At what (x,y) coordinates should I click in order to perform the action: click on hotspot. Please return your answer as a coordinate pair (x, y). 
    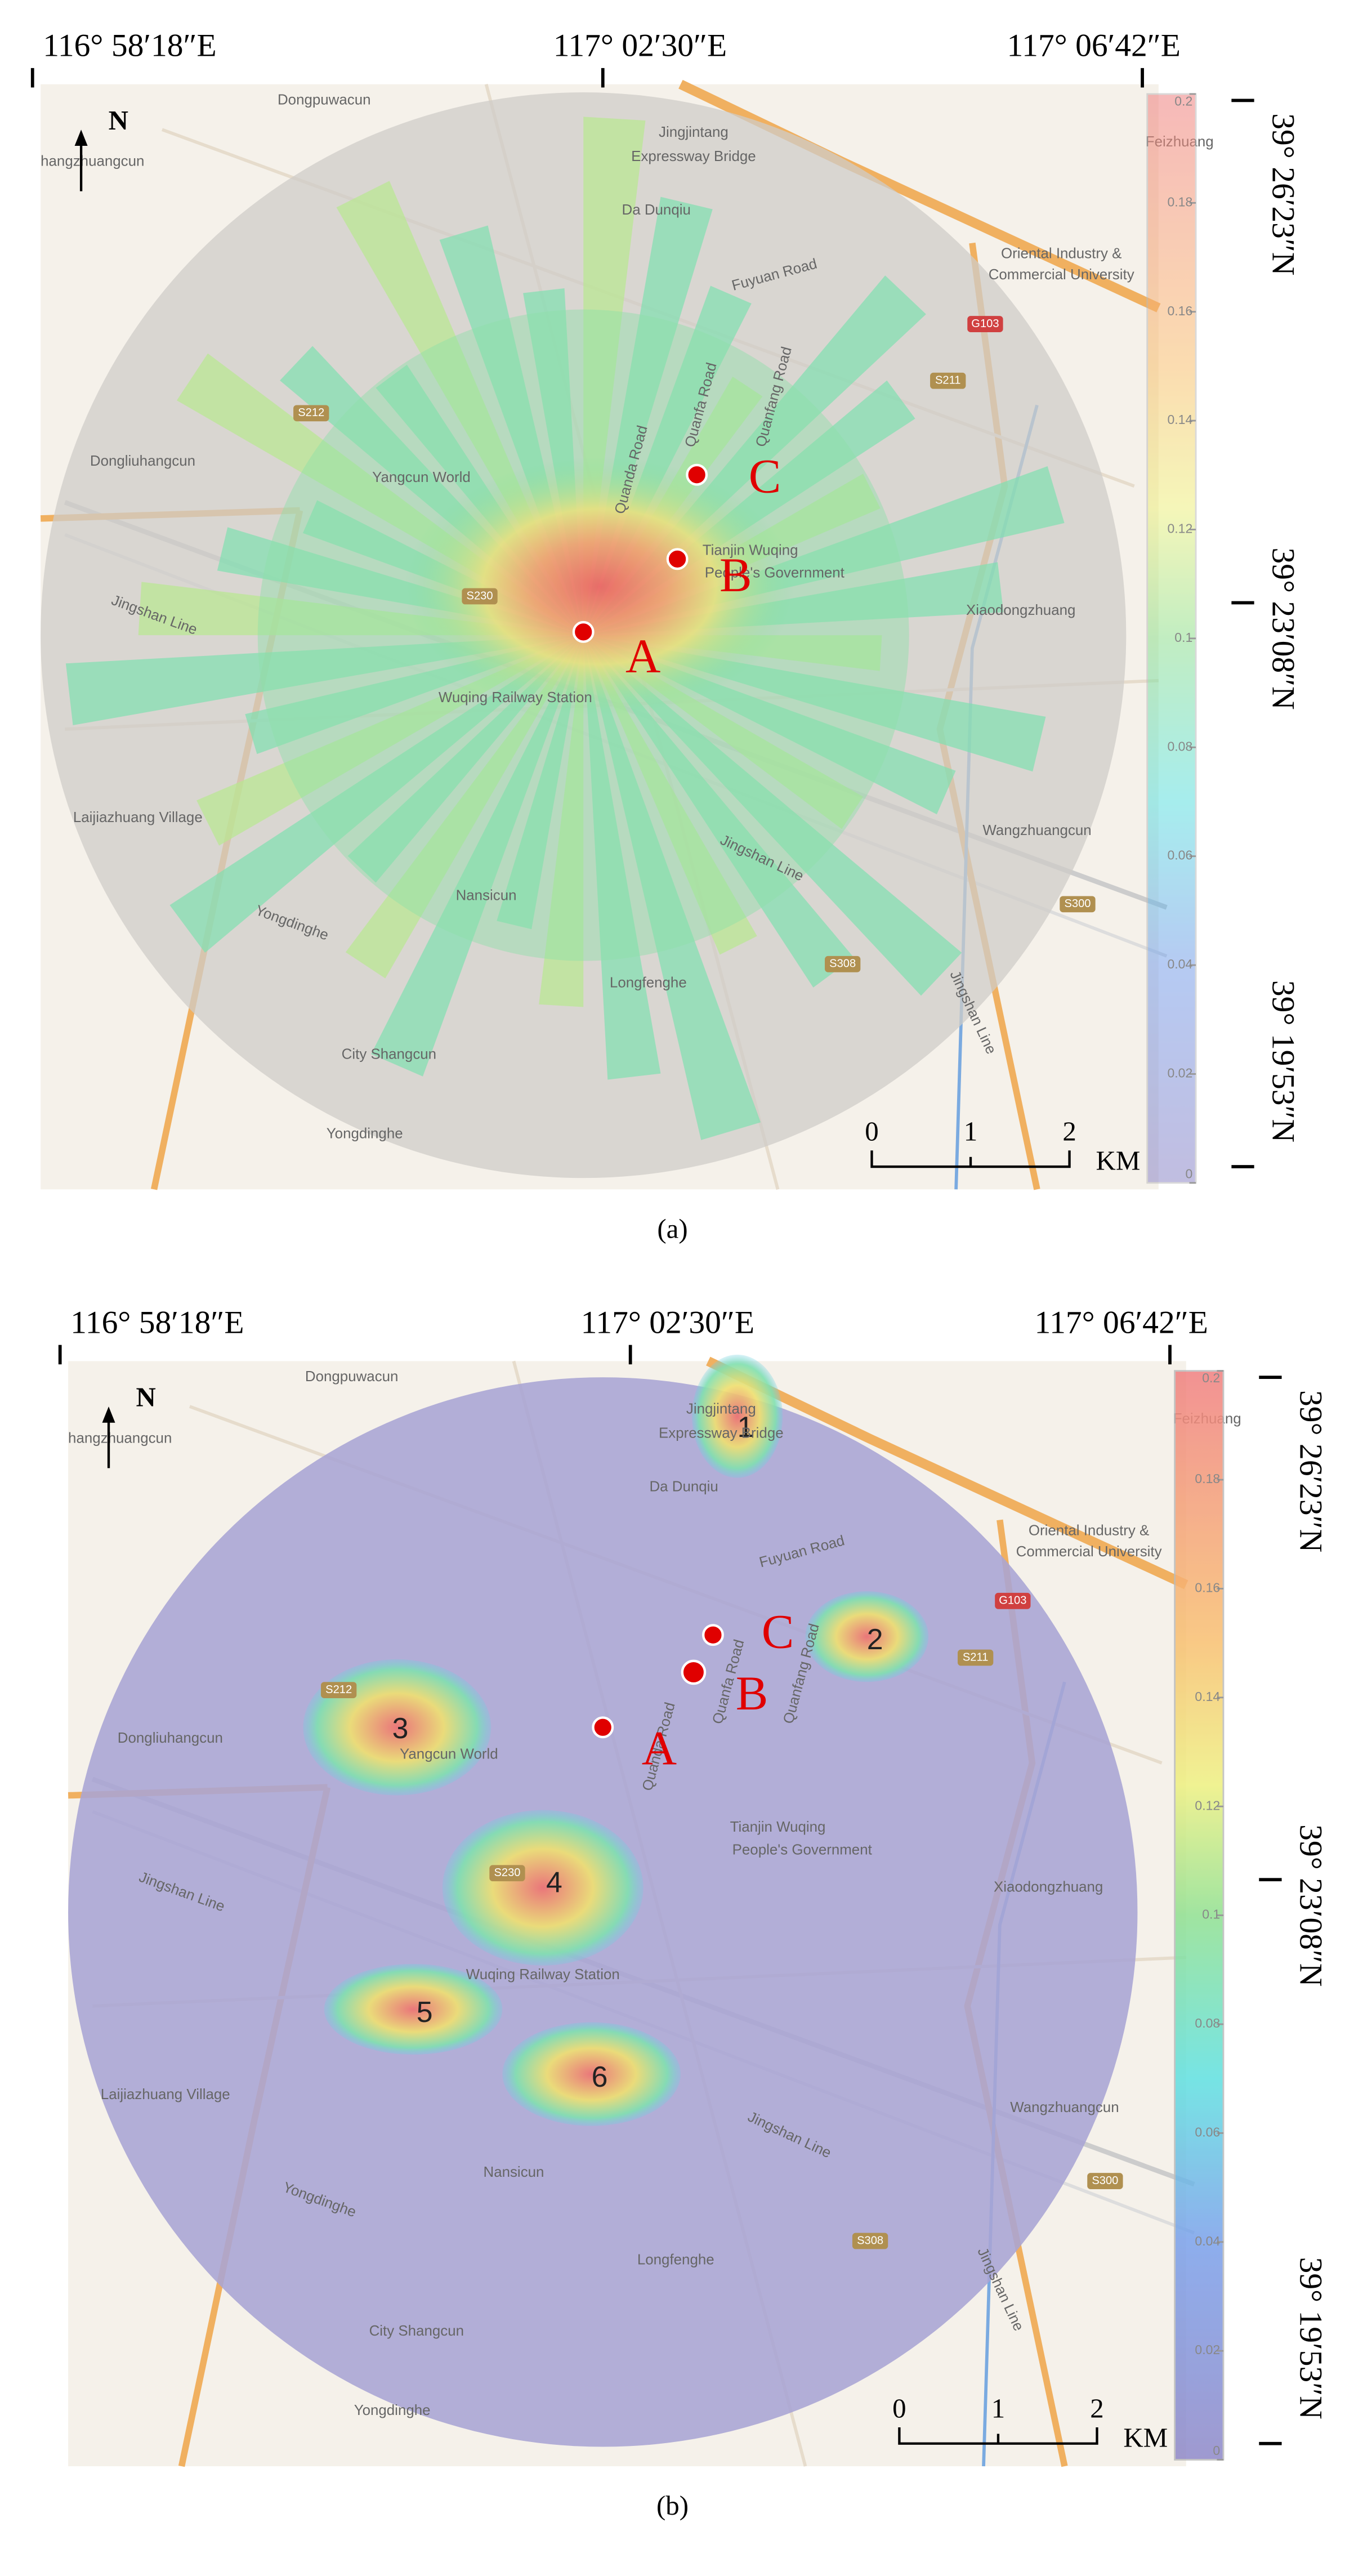
    Looking at the image, I should click on (599, 587).